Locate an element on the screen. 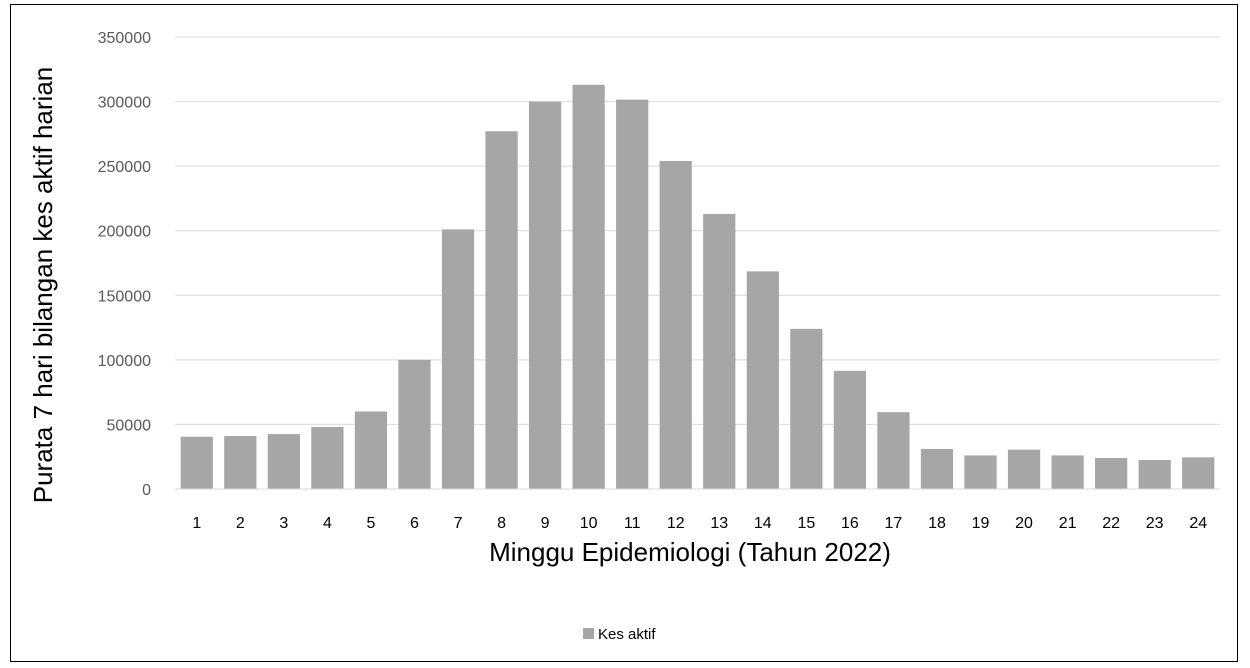  legend-swatch is located at coordinates (588, 633).